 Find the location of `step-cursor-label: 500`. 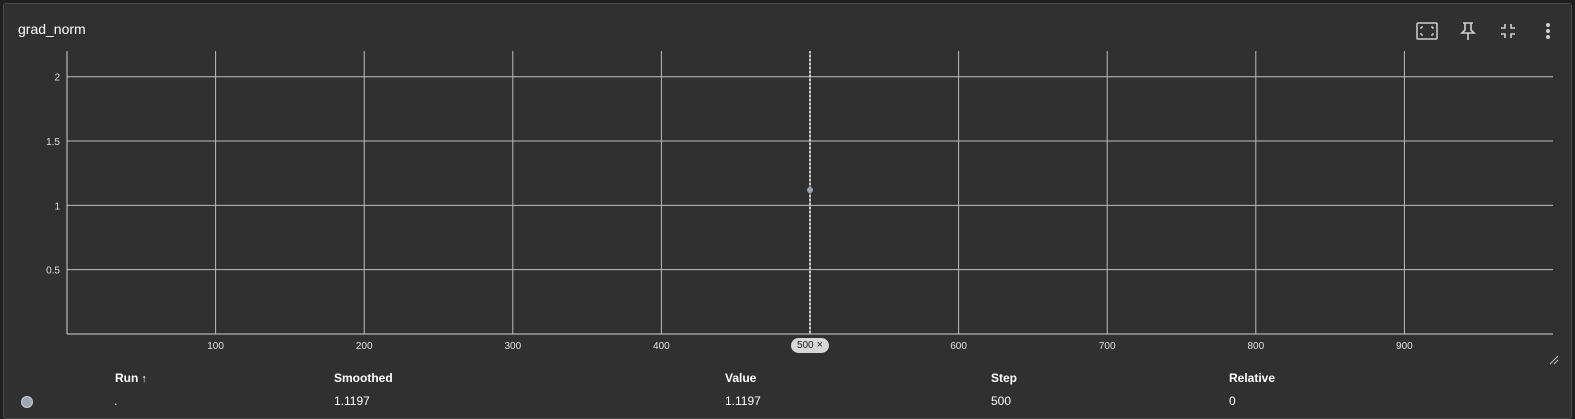

step-cursor-label: 500 is located at coordinates (805, 345).